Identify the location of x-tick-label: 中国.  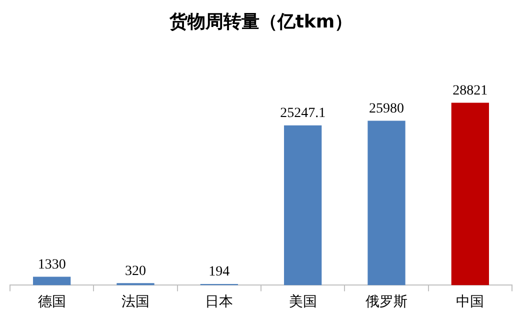
(470, 302).